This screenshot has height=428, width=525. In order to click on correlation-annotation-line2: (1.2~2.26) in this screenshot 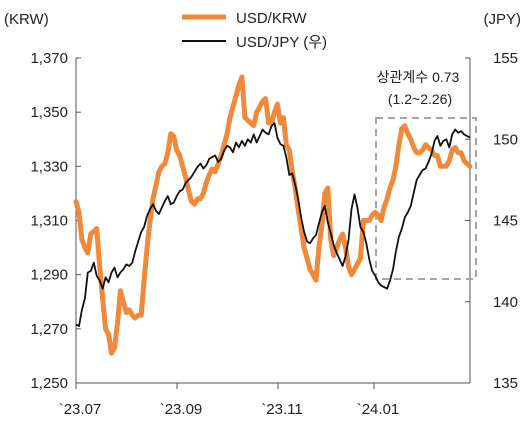, I will do `click(420, 99)`.